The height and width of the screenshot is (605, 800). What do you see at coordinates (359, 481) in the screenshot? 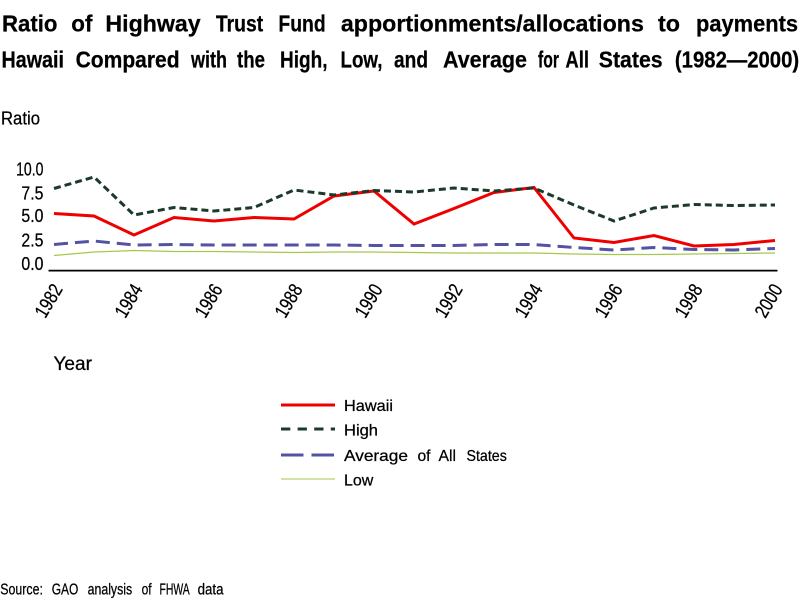
I see `svg-text: Low` at bounding box center [359, 481].